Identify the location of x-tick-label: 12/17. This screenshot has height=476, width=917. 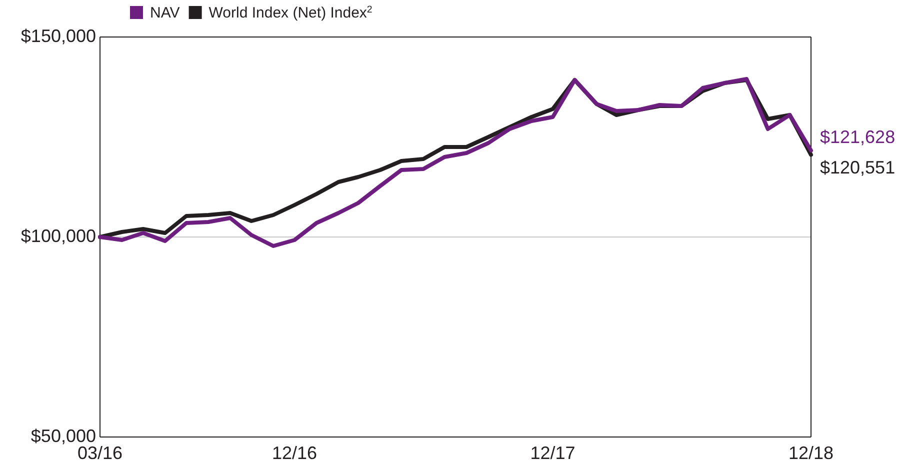
(553, 453).